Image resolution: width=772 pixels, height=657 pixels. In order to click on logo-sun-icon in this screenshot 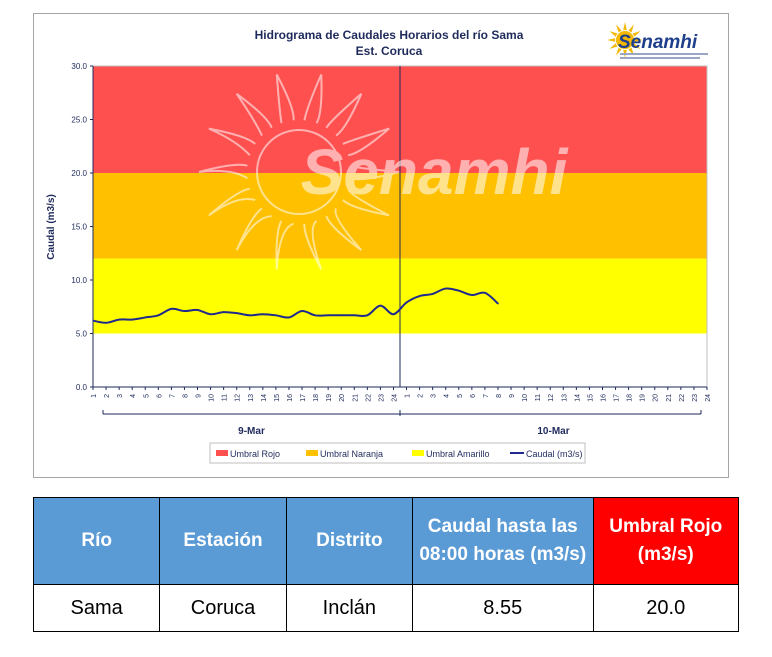, I will do `click(625, 40)`.